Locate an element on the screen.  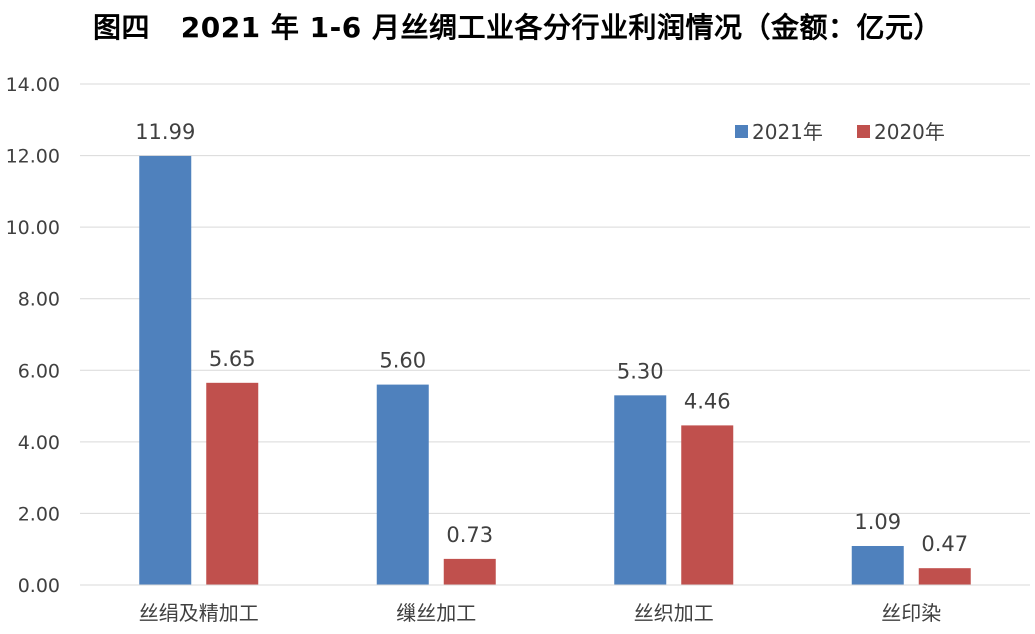
y-tick-label: 14.00 is located at coordinates (33, 85).